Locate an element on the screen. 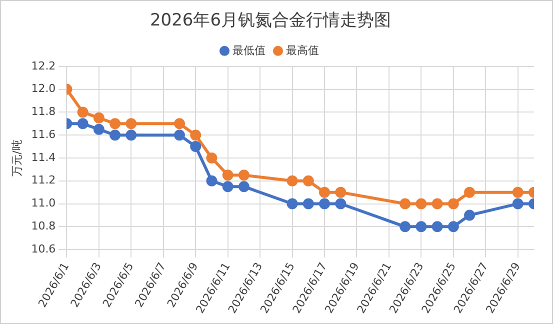  y-axis-title: 万元/吨 is located at coordinates (17, 158).